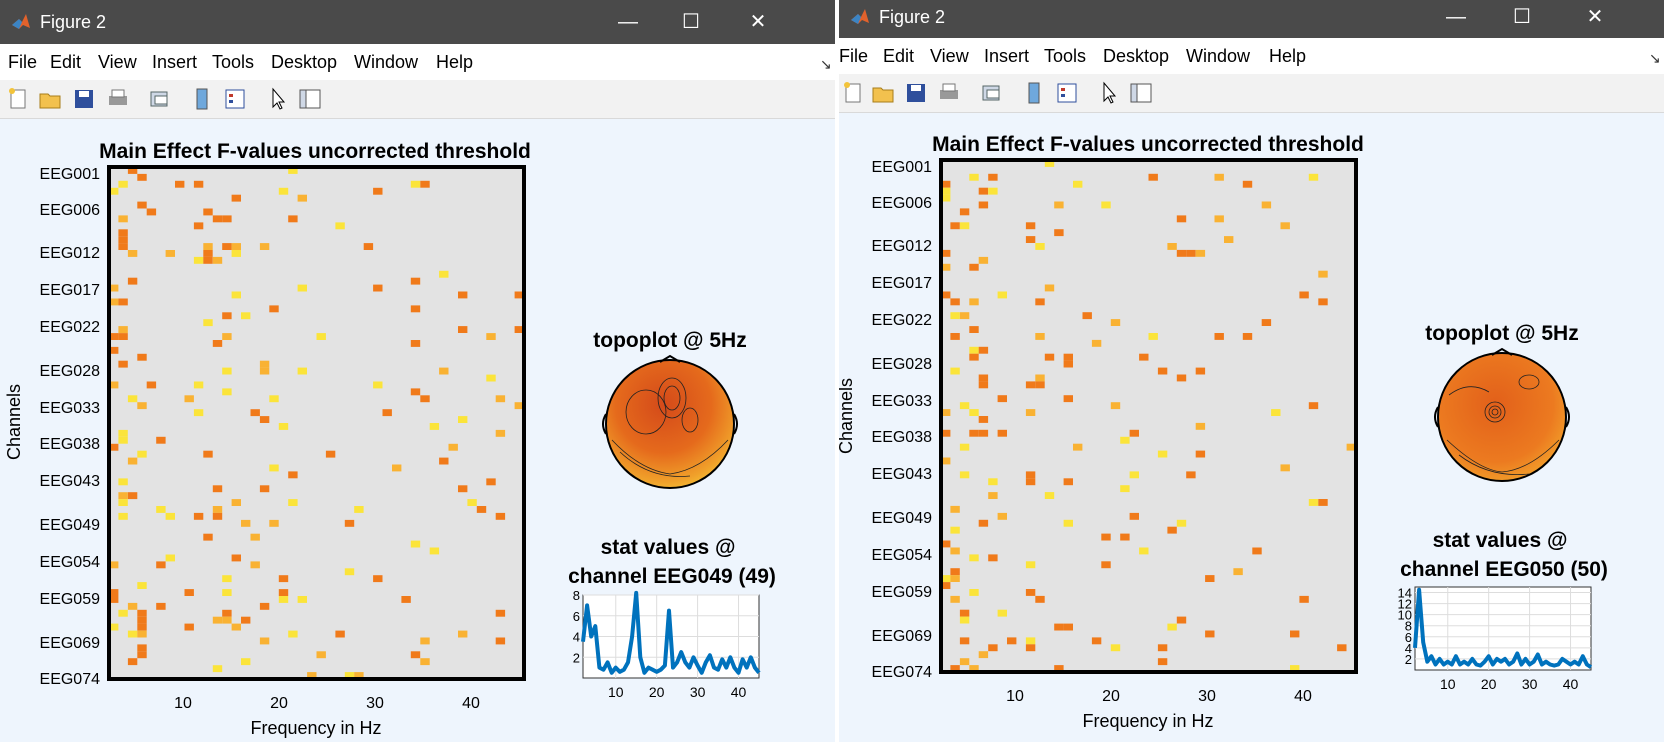 This screenshot has width=1664, height=742. Describe the element at coordinates (21, 21) in the screenshot. I see `matlab-logo-icon` at that location.